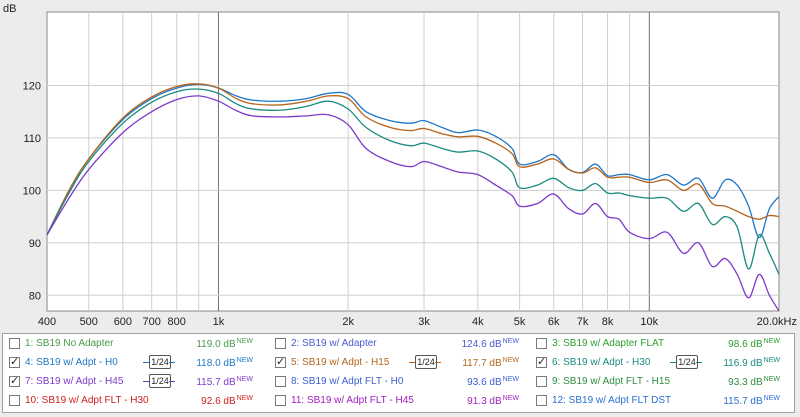 The height and width of the screenshot is (417, 800). Describe the element at coordinates (69, 343) in the screenshot. I see `legend-label: 1: SB19 No Adapter` at that location.